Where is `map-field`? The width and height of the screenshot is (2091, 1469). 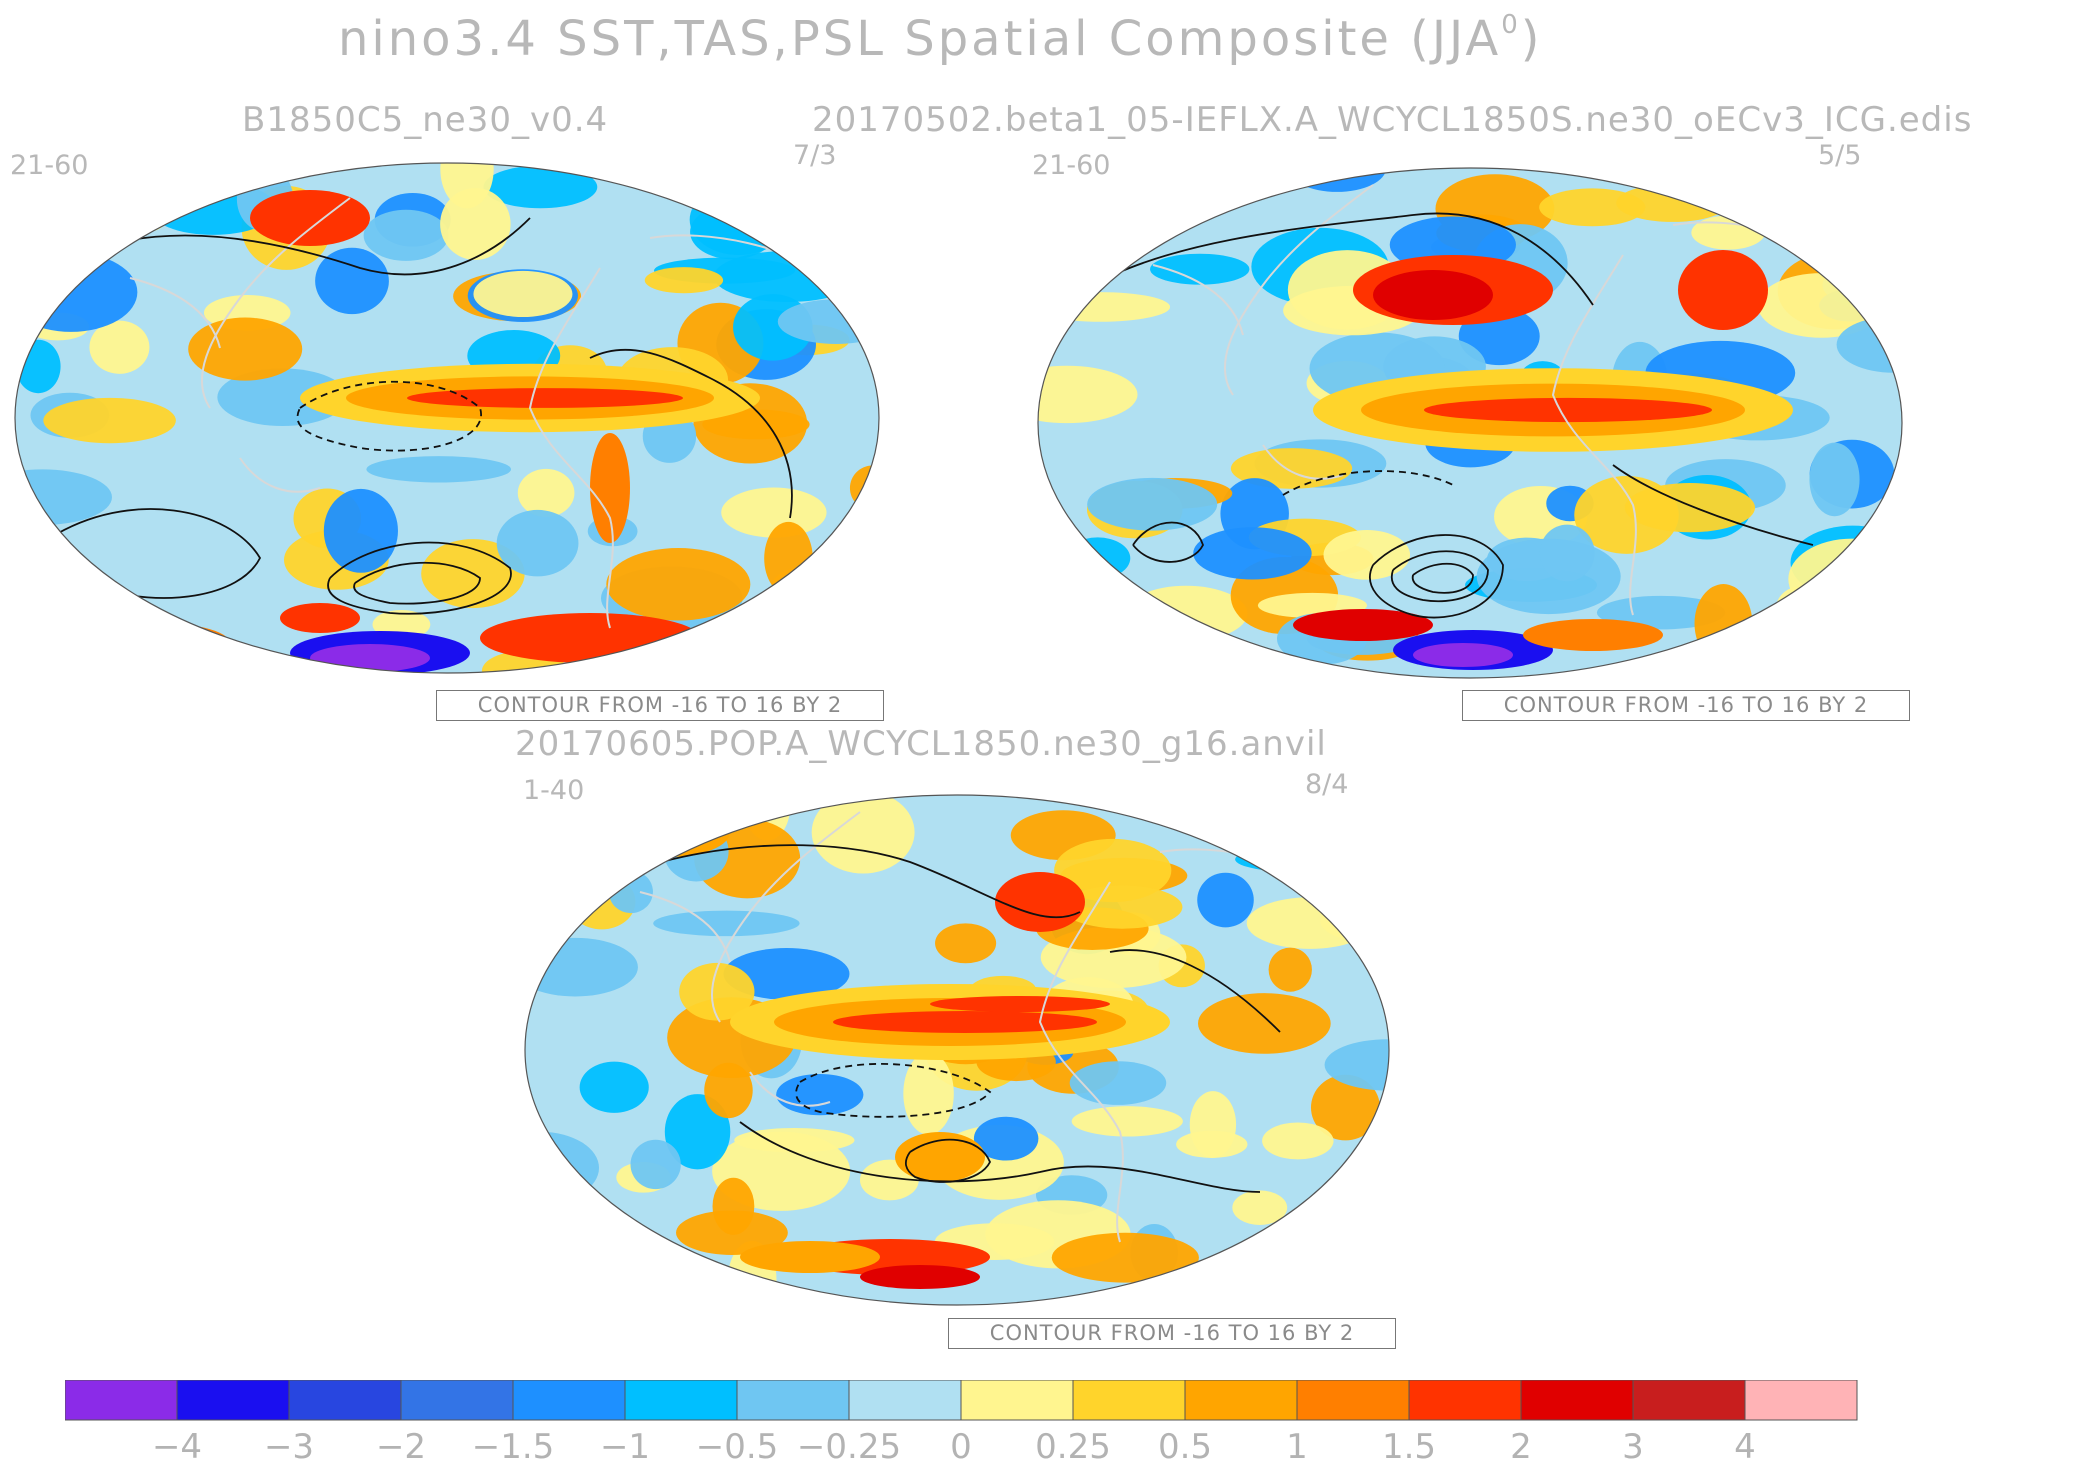 map-field is located at coordinates (1470, 423).